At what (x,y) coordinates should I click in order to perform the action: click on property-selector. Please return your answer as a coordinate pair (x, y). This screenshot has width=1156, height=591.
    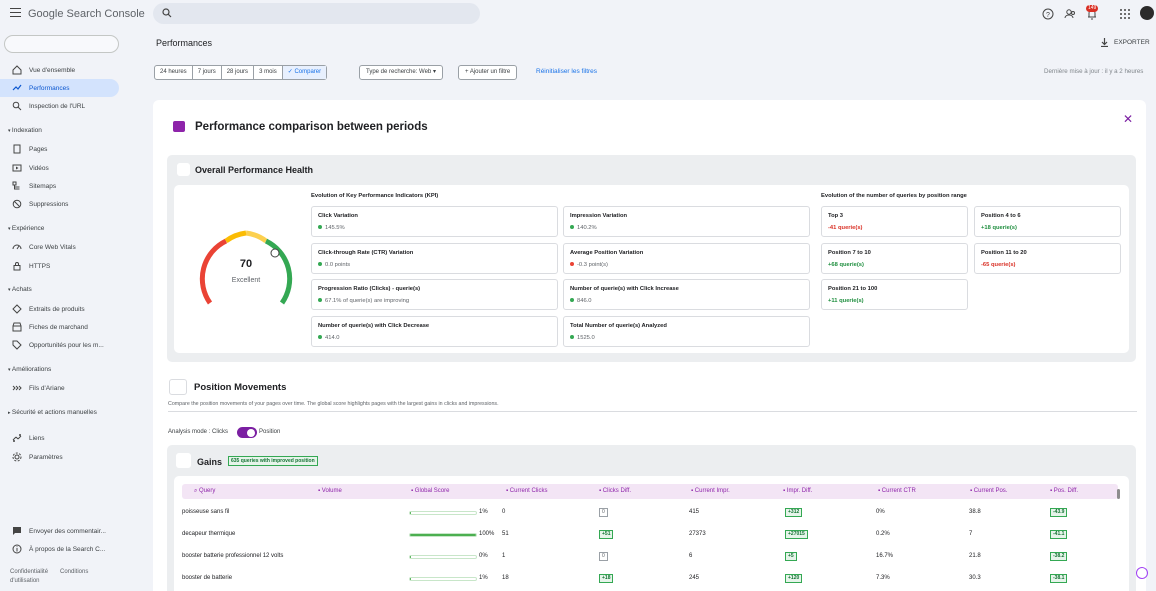
    Looking at the image, I should click on (61, 44).